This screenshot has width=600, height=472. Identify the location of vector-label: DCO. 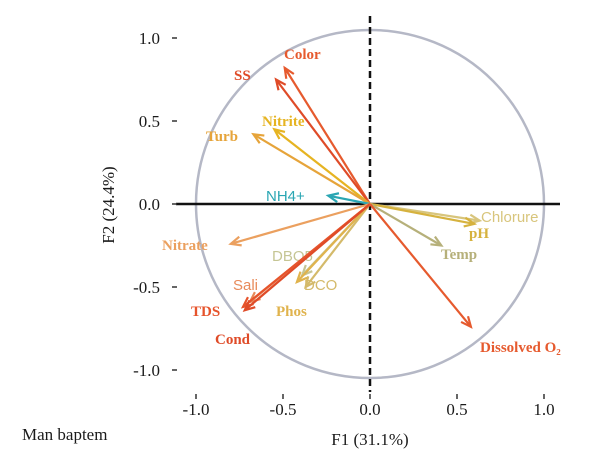
(320, 285).